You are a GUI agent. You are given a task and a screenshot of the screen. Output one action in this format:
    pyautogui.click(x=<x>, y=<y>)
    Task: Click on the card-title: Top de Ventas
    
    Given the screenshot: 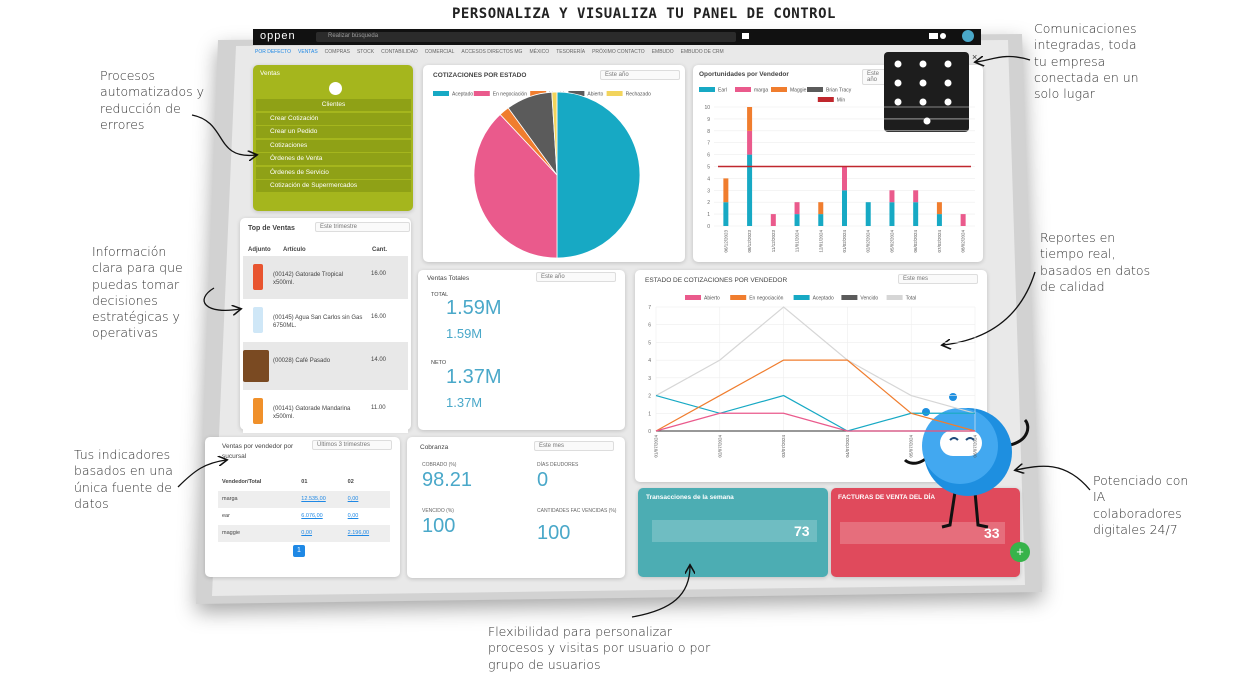 What is the action you would take?
    pyautogui.click(x=271, y=228)
    